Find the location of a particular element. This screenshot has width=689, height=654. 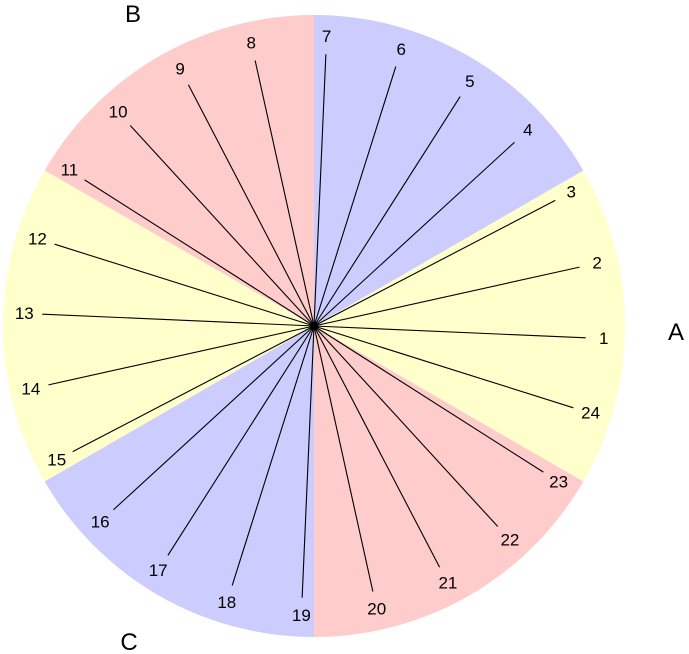

spoke-label-19: 19 is located at coordinates (301, 615).